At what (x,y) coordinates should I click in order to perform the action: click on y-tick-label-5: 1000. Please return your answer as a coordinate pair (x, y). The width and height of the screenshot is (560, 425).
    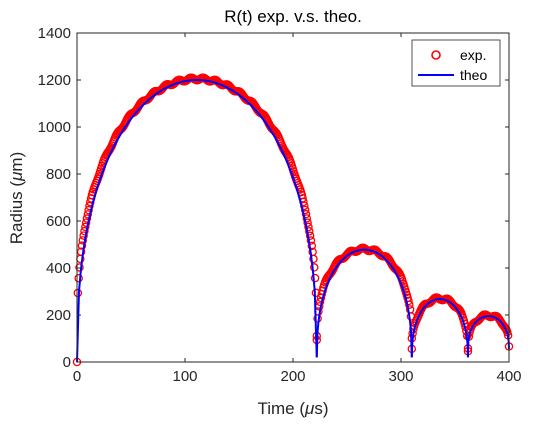
    Looking at the image, I should click on (54, 127).